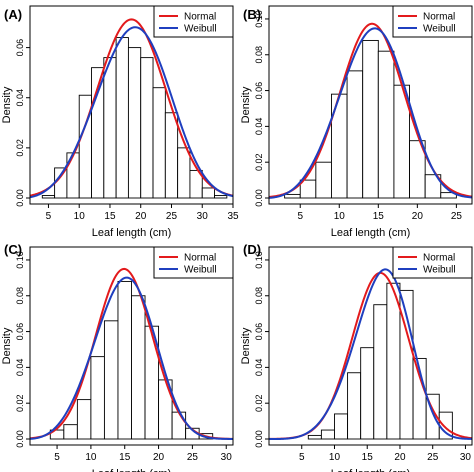 The height and width of the screenshot is (472, 474). Describe the element at coordinates (252, 249) in the screenshot. I see `panel-label: (D)` at that location.